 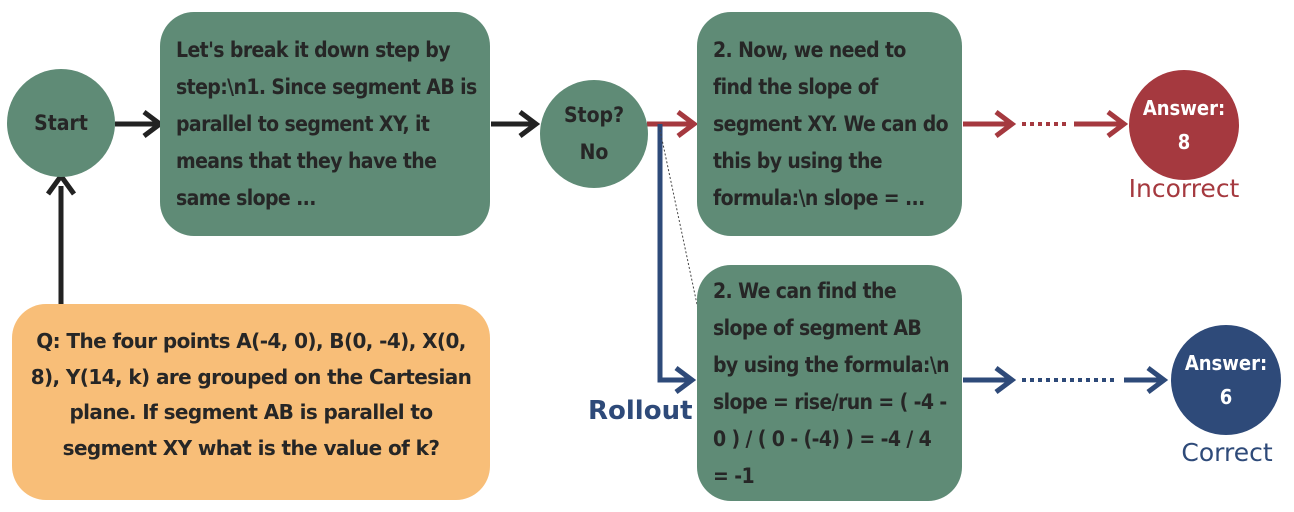 I want to click on answer-correct-value: 6, so click(x=1226, y=397).